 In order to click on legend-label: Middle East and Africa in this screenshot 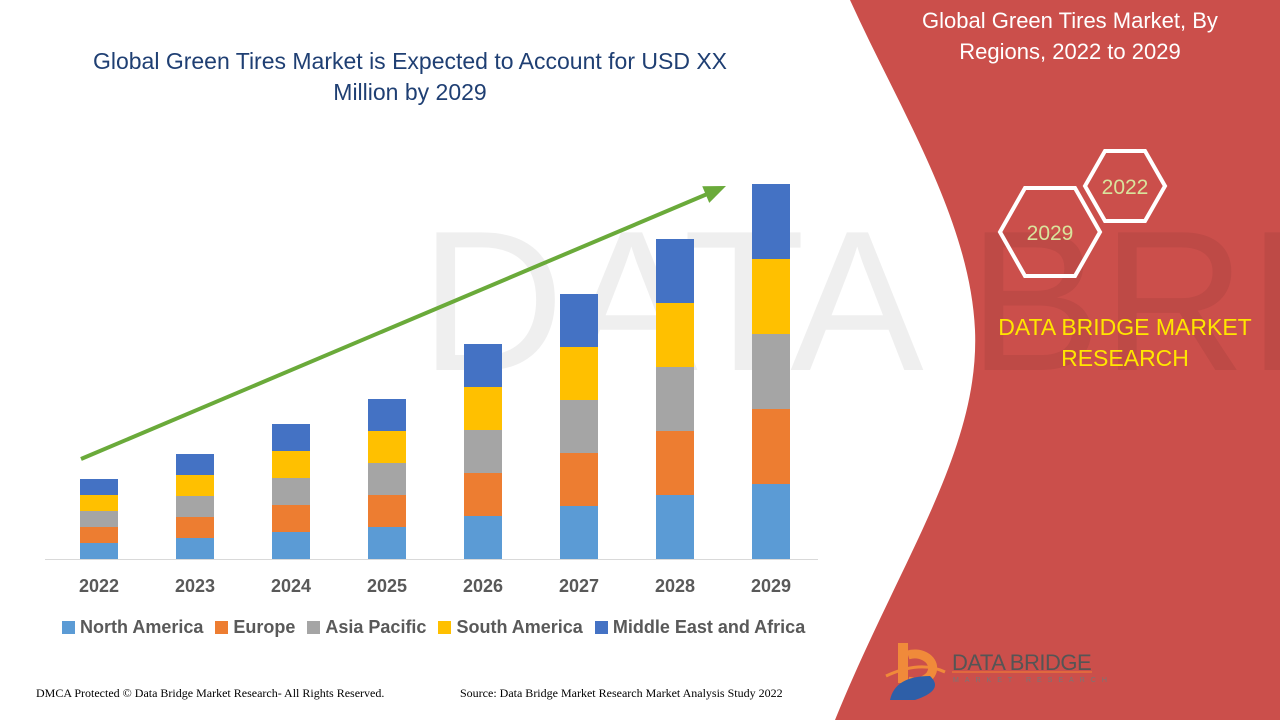, I will do `click(709, 627)`.